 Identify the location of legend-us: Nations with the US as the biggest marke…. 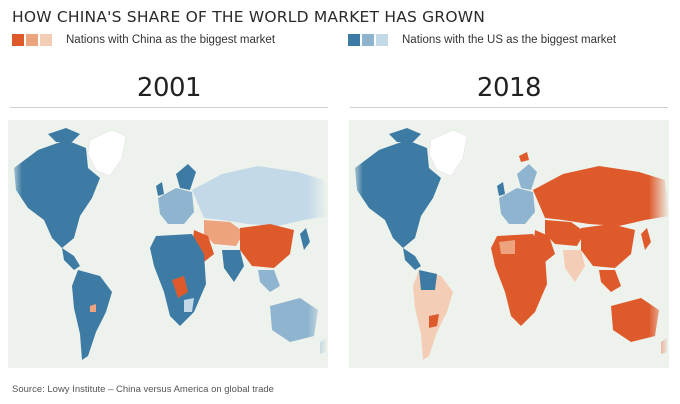
(482, 40).